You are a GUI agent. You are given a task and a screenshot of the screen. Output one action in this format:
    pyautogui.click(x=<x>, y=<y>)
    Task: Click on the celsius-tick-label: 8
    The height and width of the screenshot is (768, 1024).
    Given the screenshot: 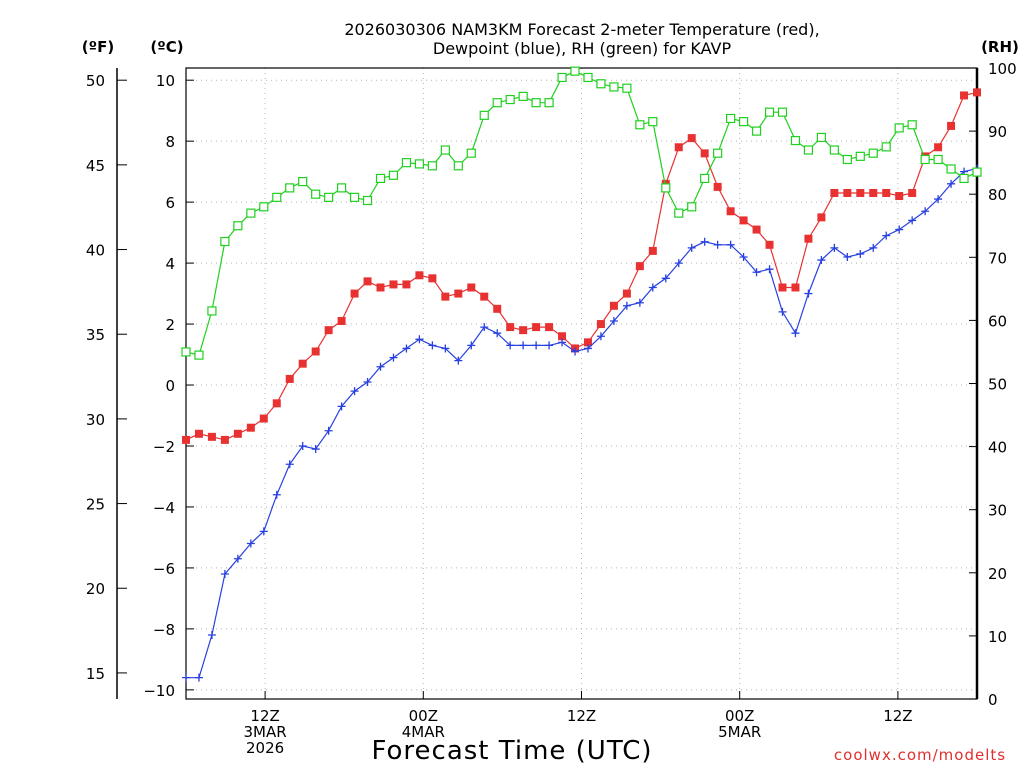 What is the action you would take?
    pyautogui.click(x=170, y=142)
    